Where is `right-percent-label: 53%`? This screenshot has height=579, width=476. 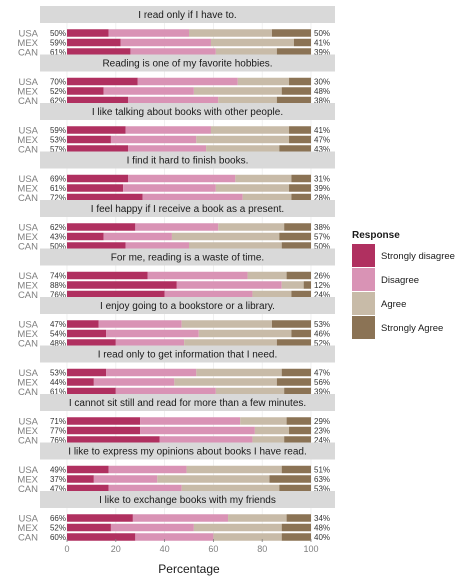 right-percent-label: 53% is located at coordinates (322, 489).